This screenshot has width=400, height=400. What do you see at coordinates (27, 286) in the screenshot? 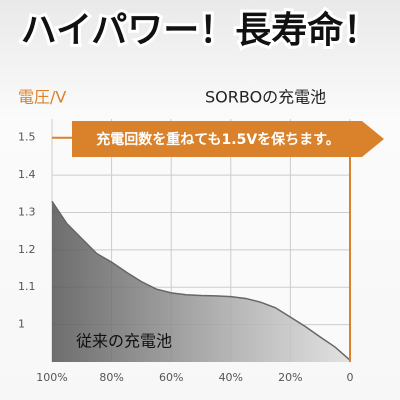
I see `y-tick-label: 1.1` at bounding box center [27, 286].